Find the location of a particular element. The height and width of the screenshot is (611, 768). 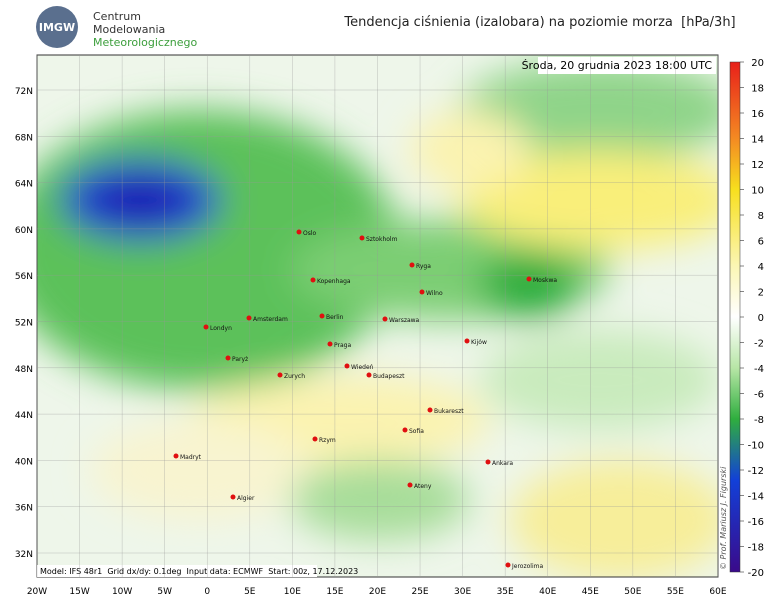

colorbar-label: 0 is located at coordinates (761, 318).